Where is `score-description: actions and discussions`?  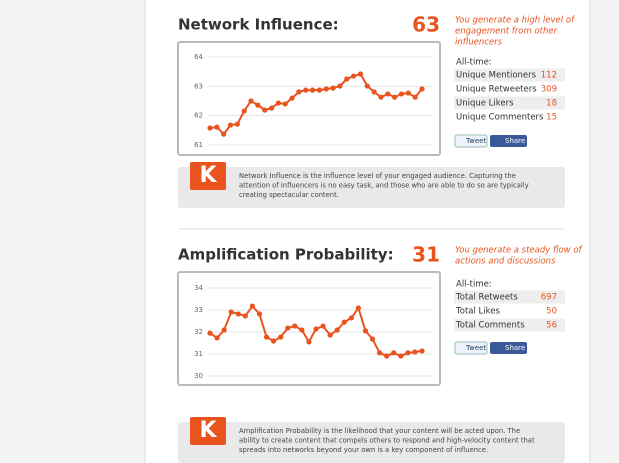
score-description: actions and discussions is located at coordinates (505, 262).